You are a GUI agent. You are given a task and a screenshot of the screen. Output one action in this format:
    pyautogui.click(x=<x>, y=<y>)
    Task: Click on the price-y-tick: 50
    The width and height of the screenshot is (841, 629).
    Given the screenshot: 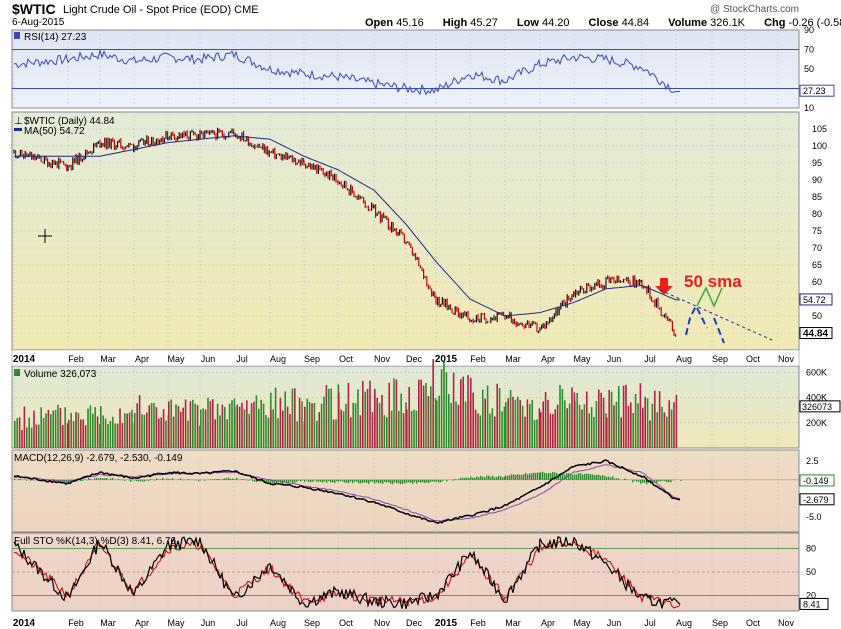 What is the action you would take?
    pyautogui.click(x=817, y=316)
    